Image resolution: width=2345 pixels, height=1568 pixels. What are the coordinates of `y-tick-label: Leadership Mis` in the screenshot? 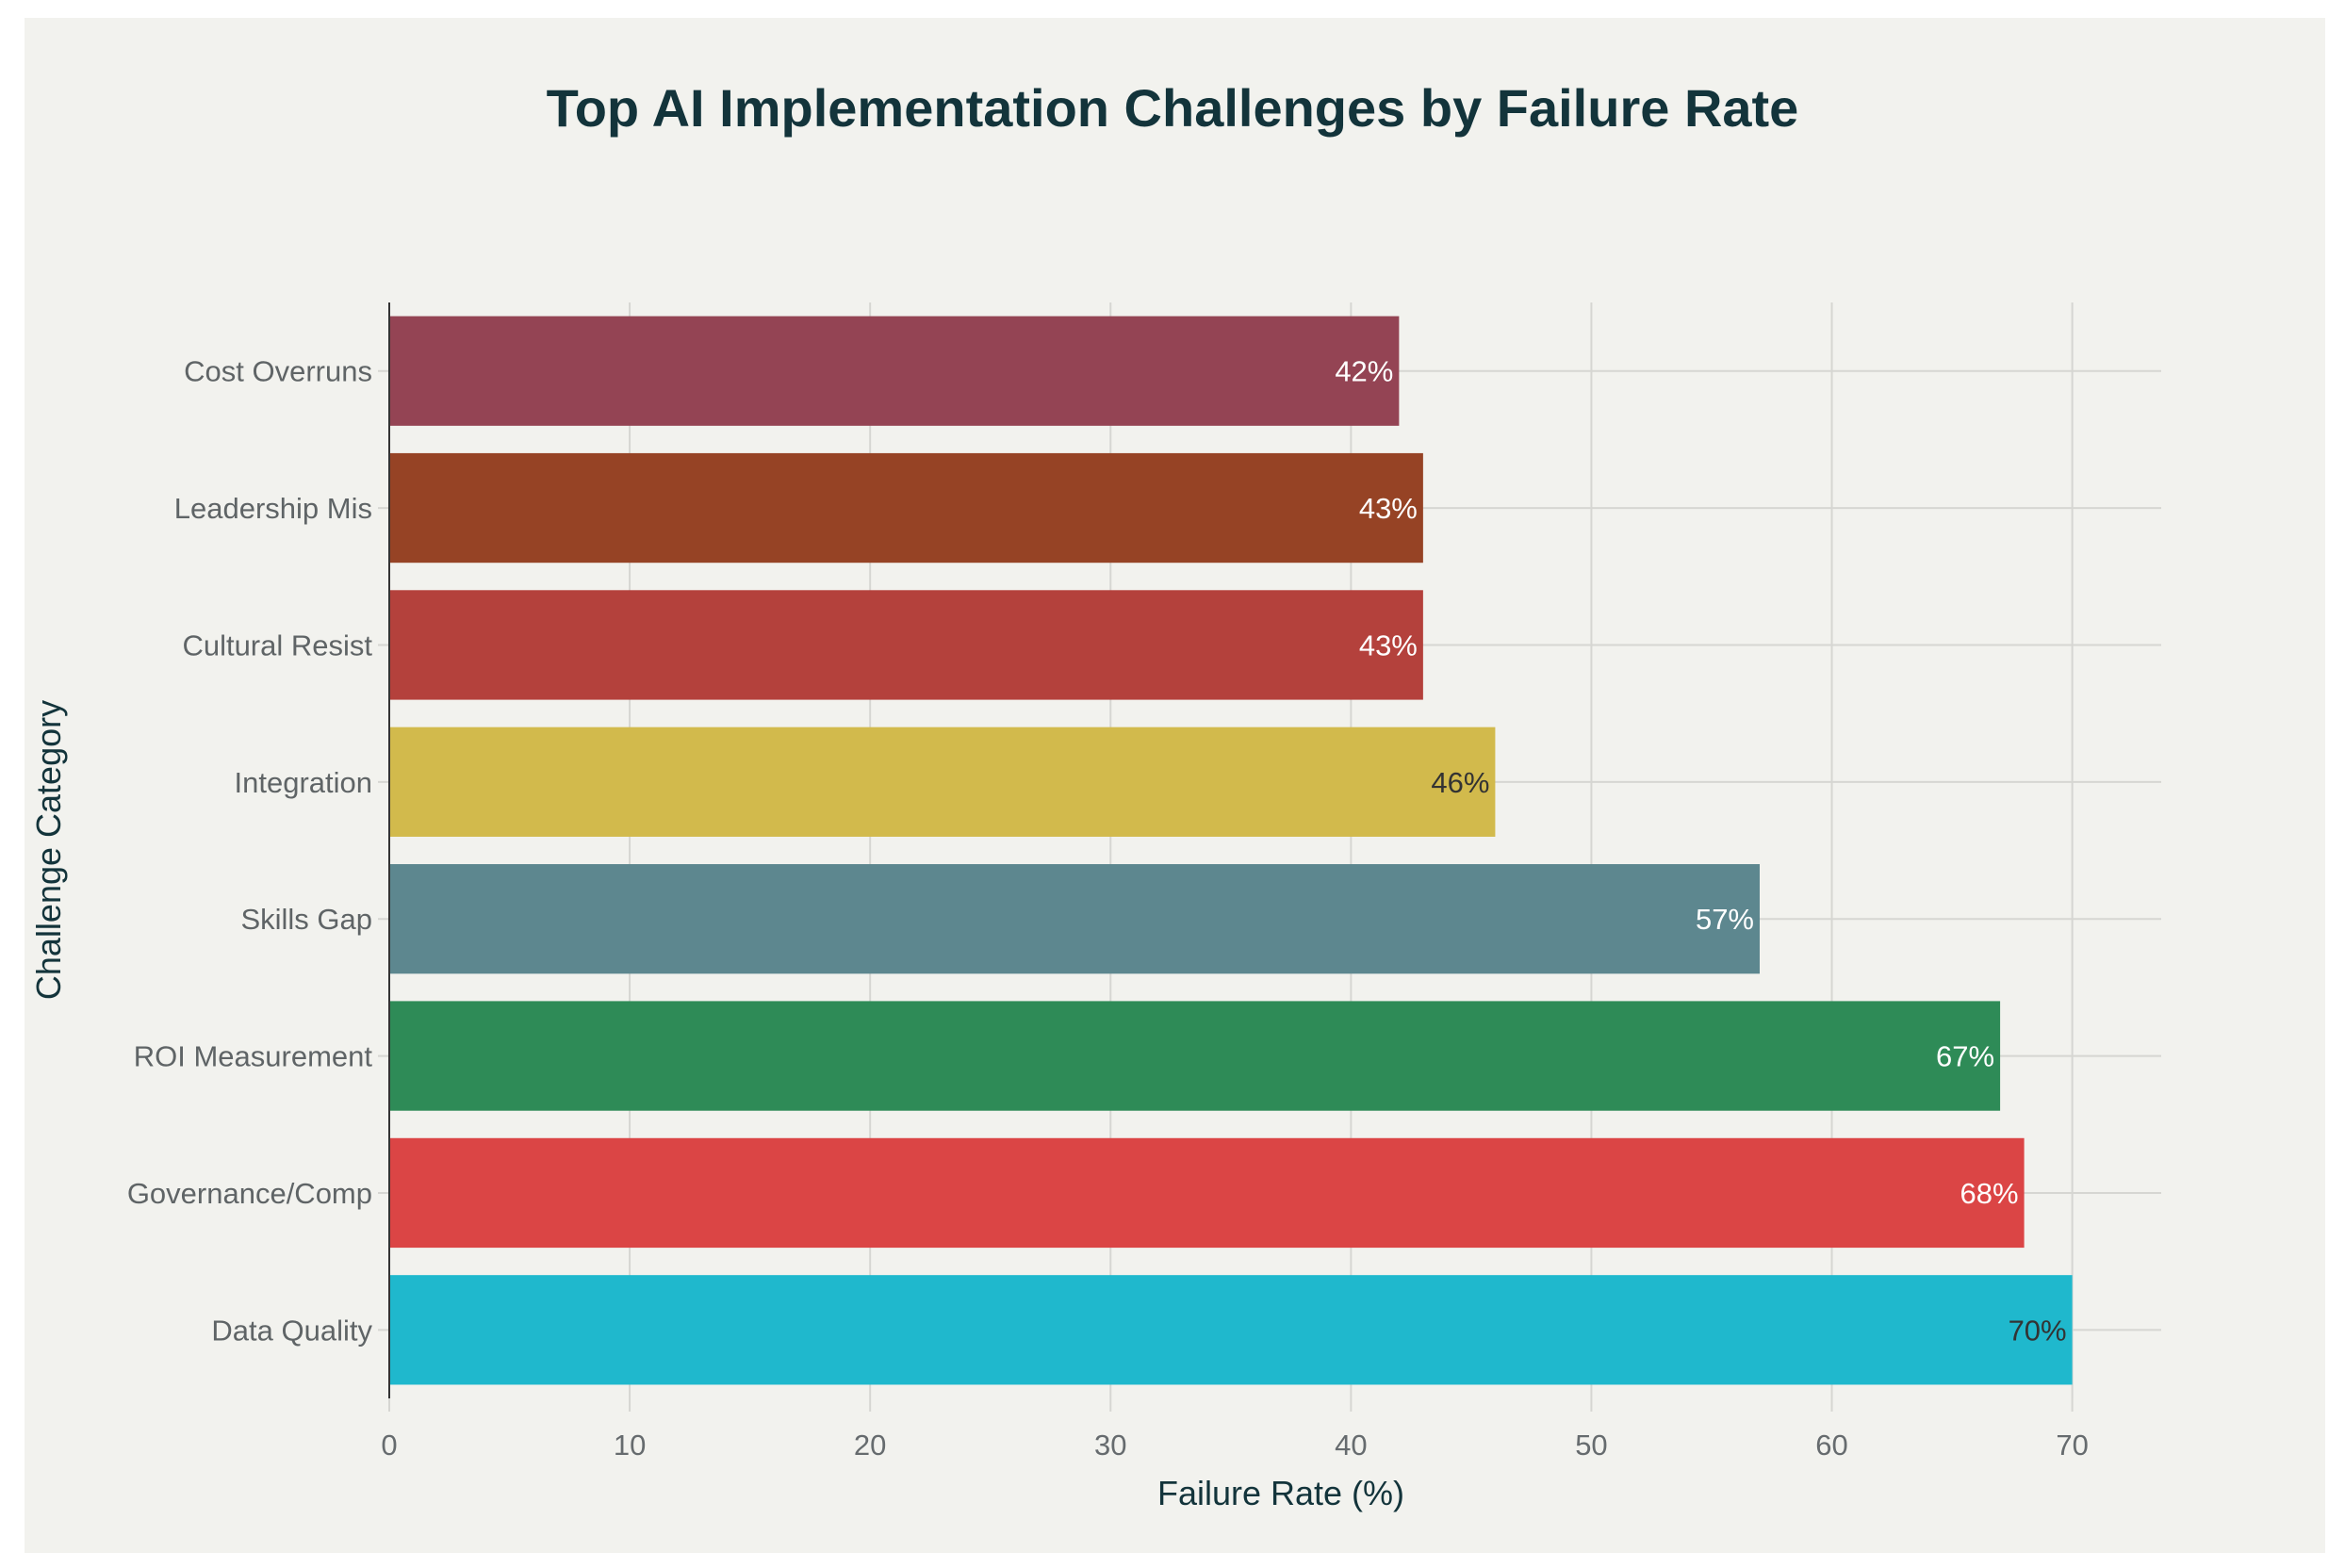 It's located at (273, 509).